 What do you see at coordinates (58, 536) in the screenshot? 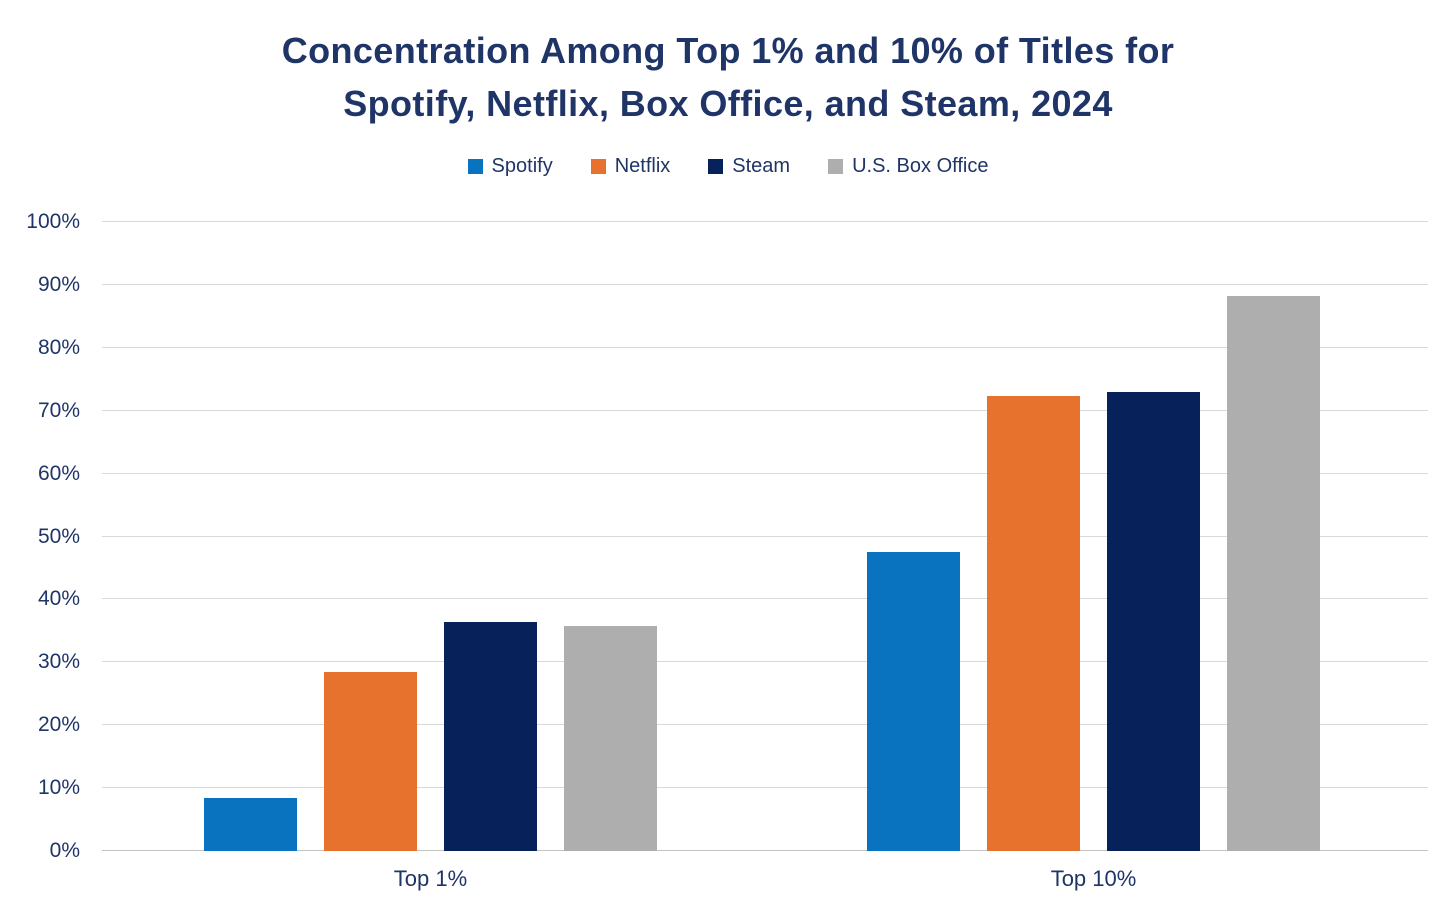
I see `y-axis-tick-label-50: 50%` at bounding box center [58, 536].